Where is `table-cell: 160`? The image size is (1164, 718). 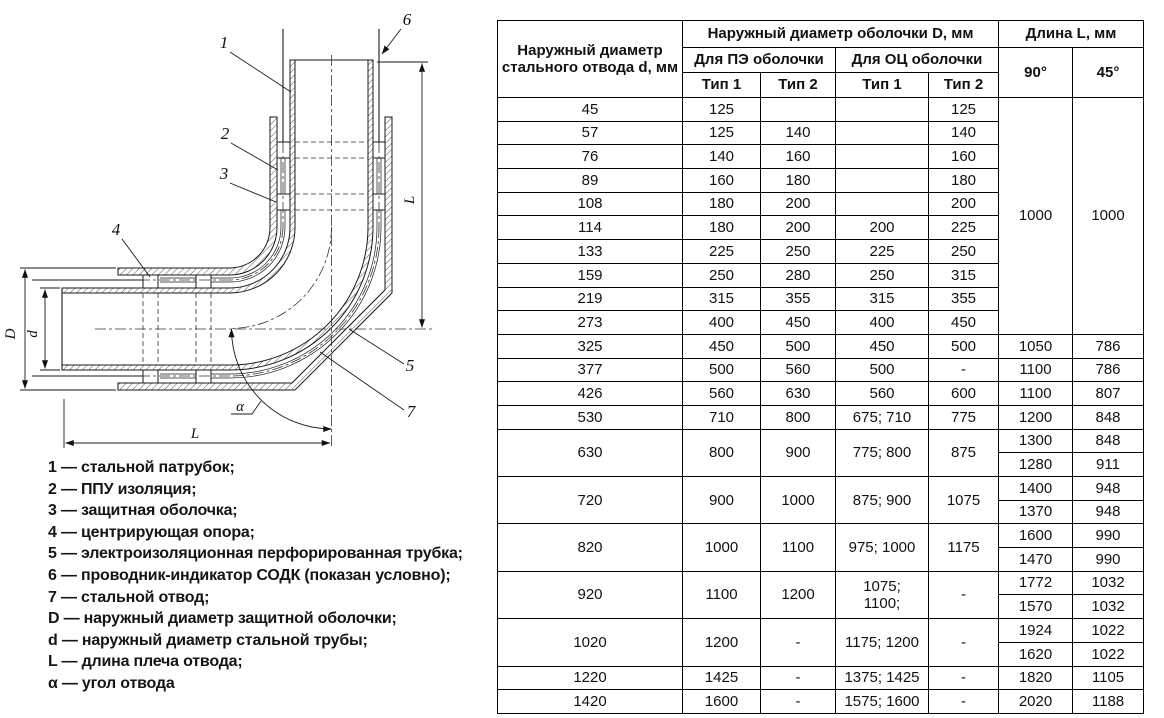
table-cell: 160 is located at coordinates (798, 157).